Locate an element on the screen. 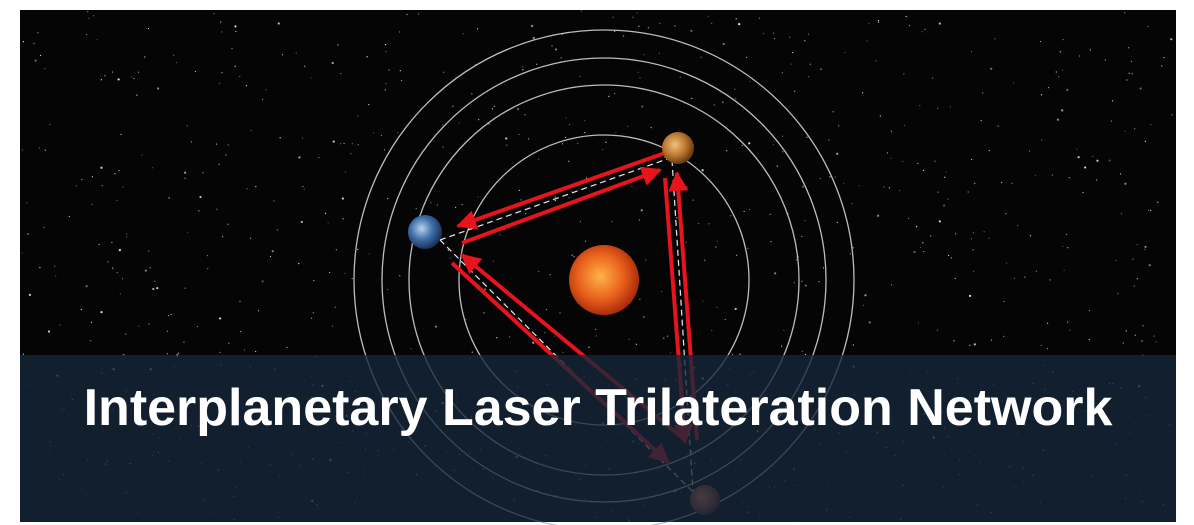 The image size is (1194, 525). dashed-link is located at coordinates (555, 199).